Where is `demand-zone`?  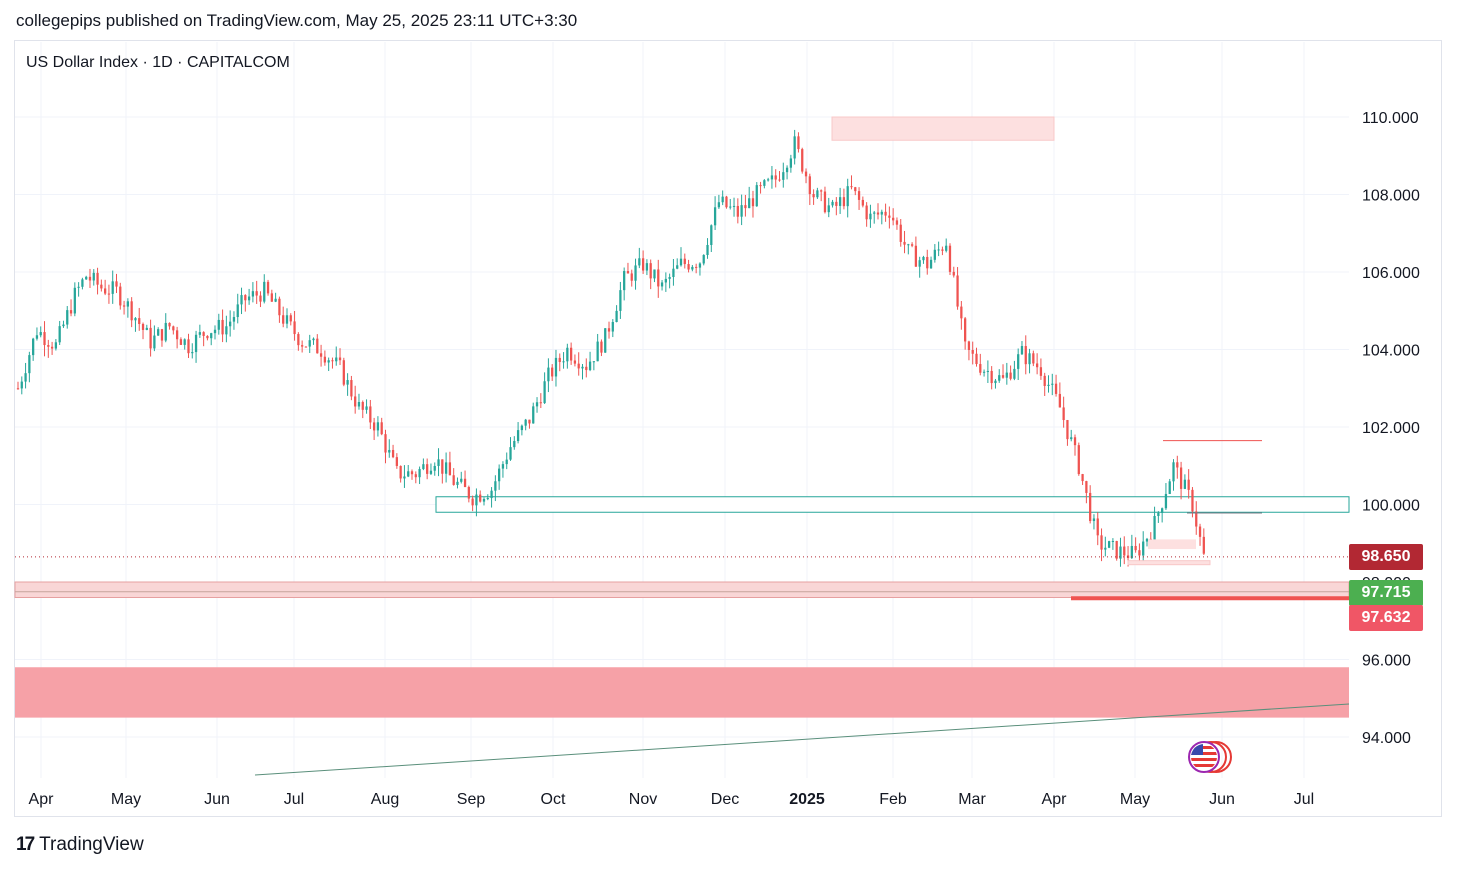
demand-zone is located at coordinates (682, 589).